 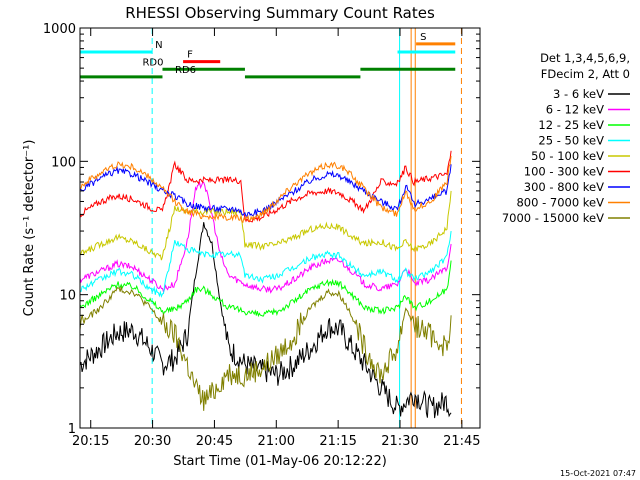 I want to click on legend-item-50-100-kev: 50 - 100 keV, so click(x=580, y=156).